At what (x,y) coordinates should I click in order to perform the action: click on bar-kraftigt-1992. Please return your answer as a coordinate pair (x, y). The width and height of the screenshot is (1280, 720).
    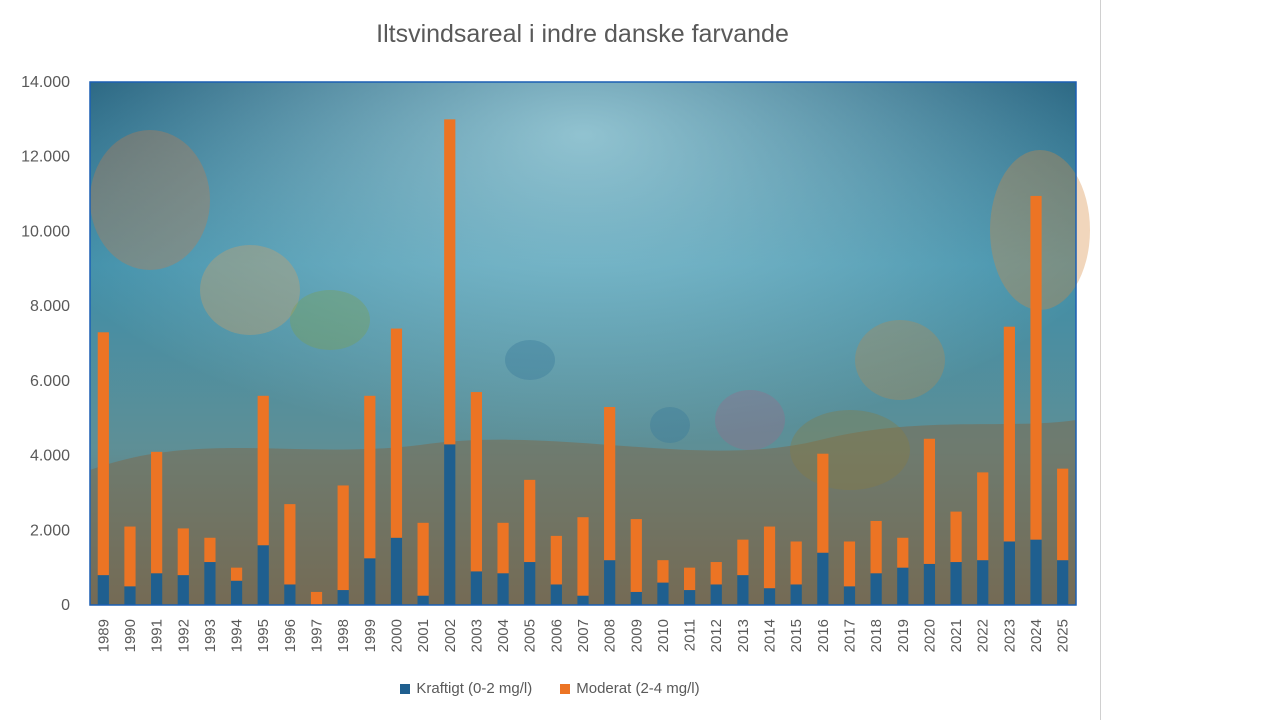
    Looking at the image, I should click on (183, 590).